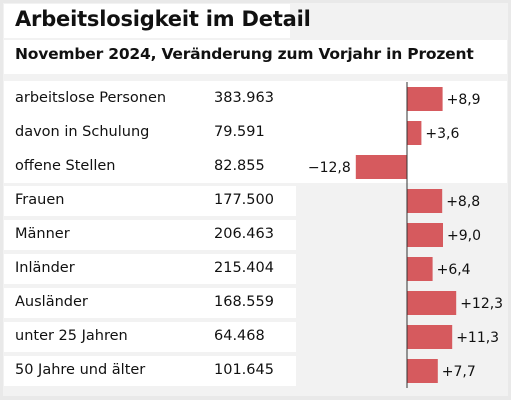 The width and height of the screenshot is (511, 400). I want to click on row-label: Frauen, so click(40, 200).